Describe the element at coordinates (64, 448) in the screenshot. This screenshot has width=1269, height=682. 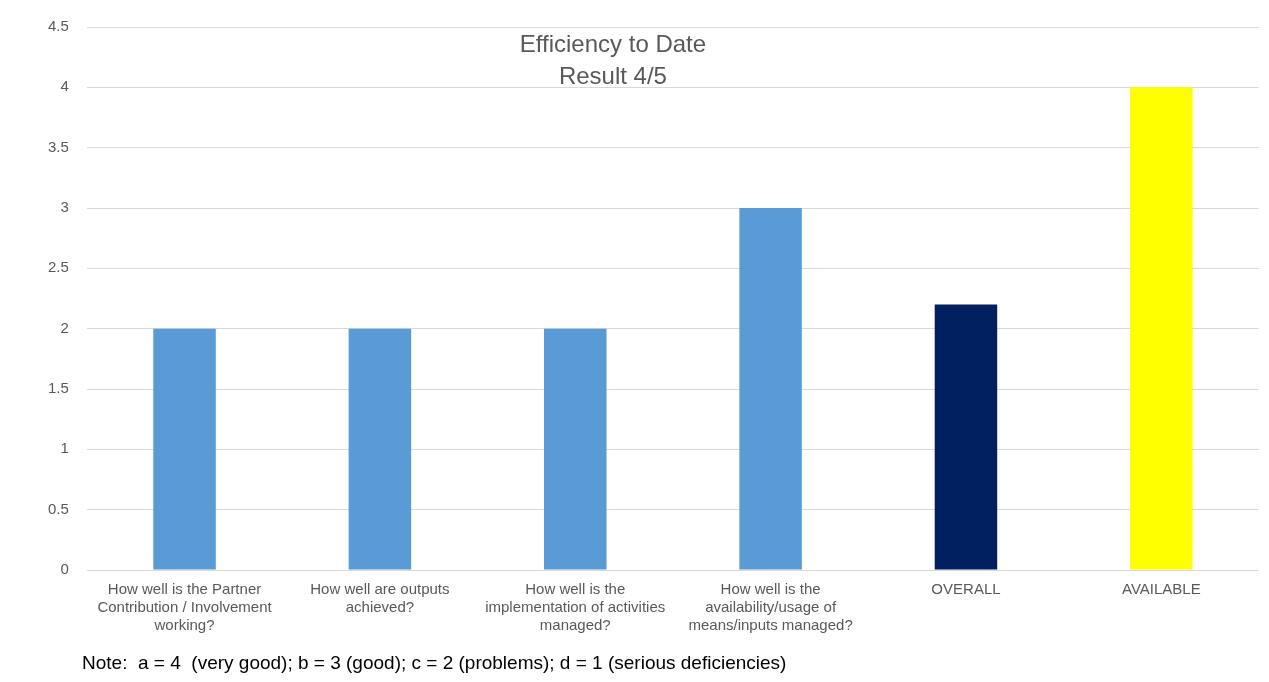
I see `y-tick-label: 1` at that location.